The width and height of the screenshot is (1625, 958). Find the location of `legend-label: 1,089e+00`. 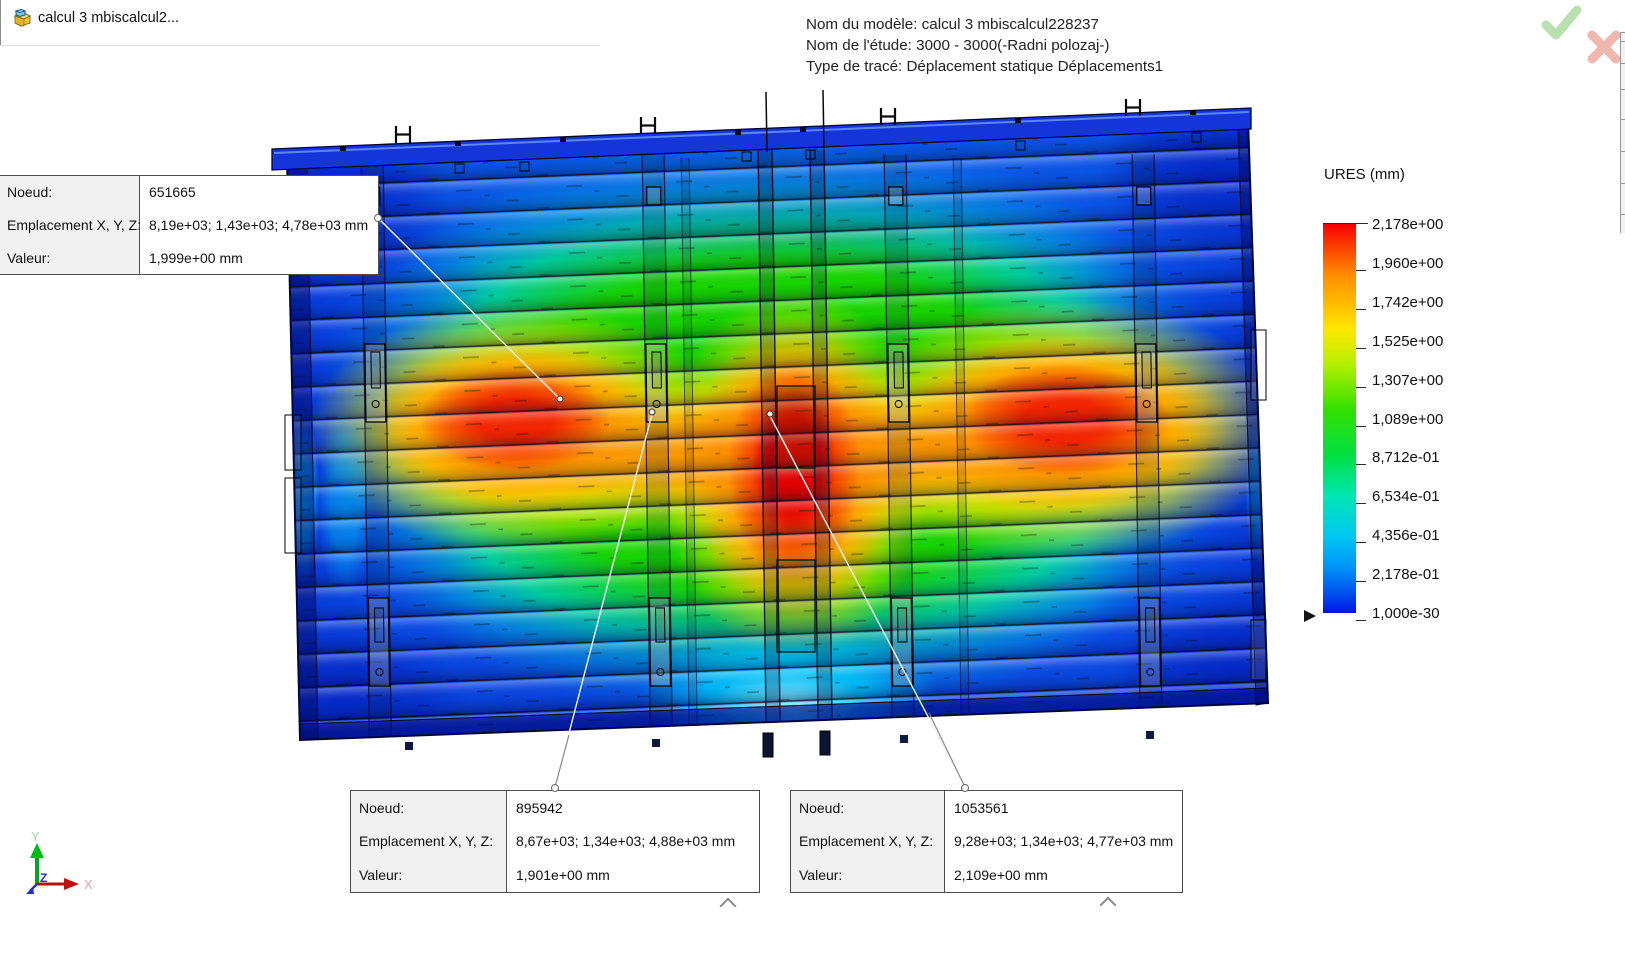

legend-label: 1,089e+00 is located at coordinates (1408, 419).